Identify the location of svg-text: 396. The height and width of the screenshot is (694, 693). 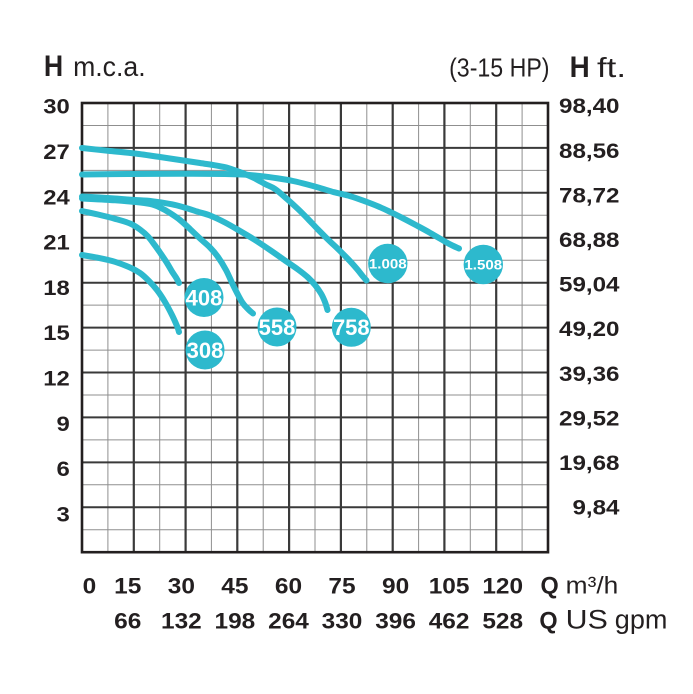
(395, 620).